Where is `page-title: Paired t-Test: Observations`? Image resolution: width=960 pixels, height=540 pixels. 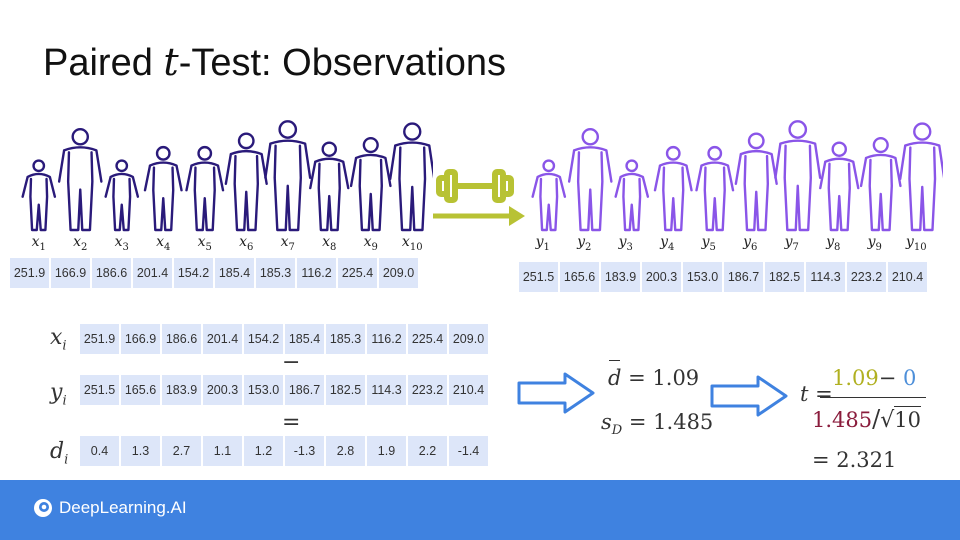 page-title: Paired t-Test: Observations is located at coordinates (275, 62).